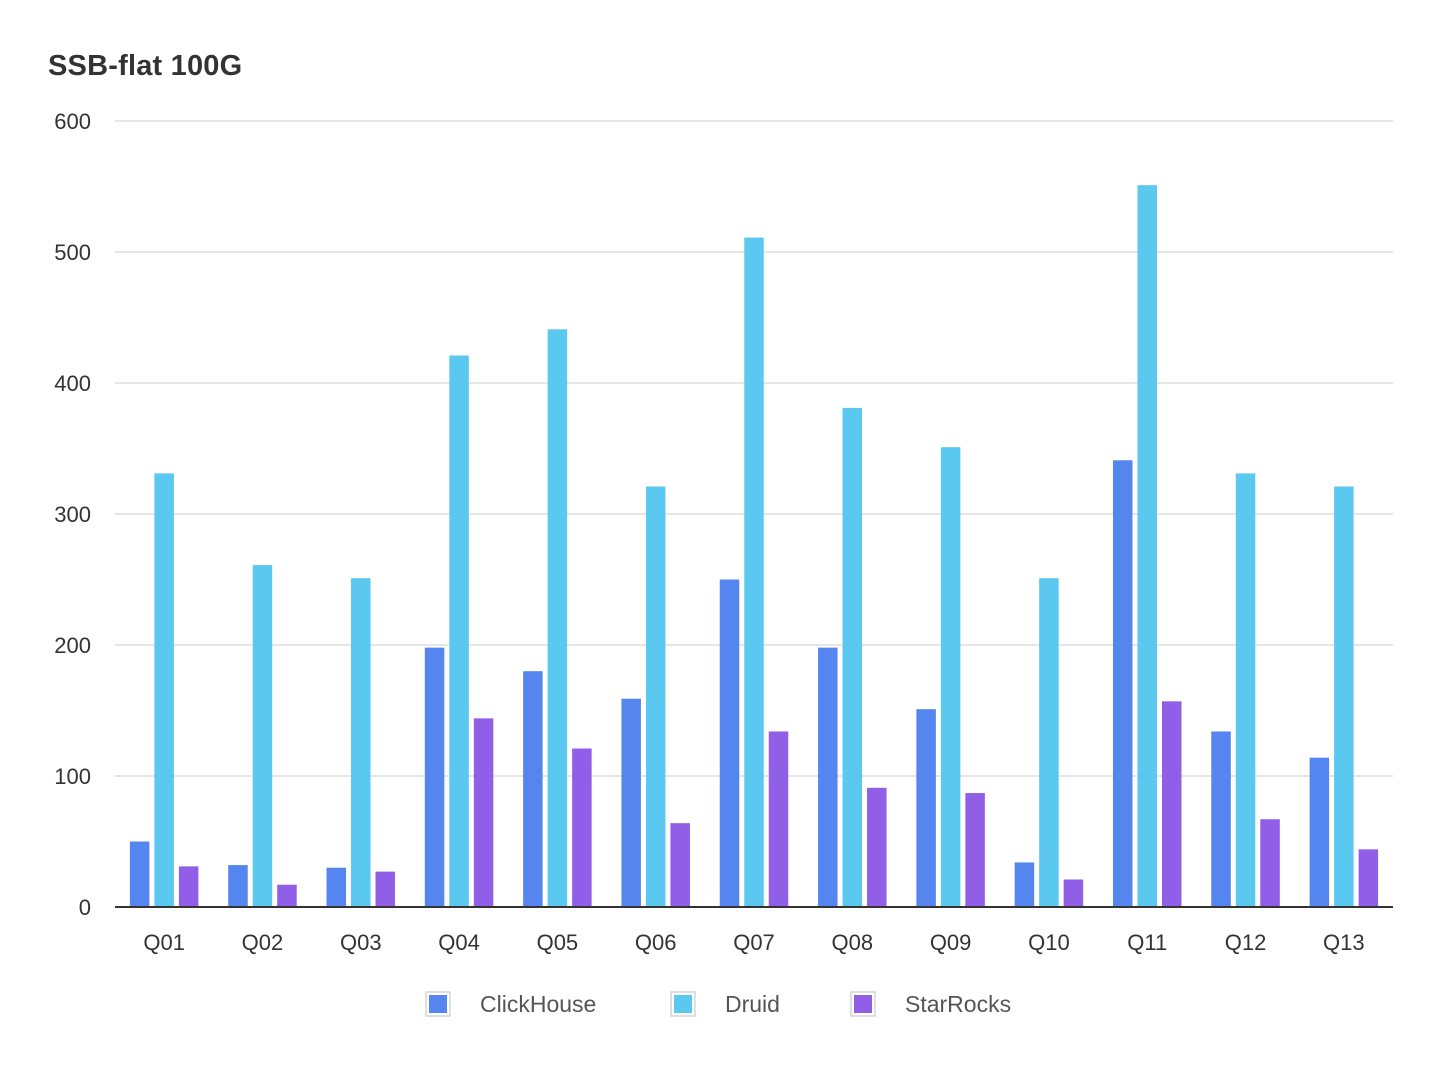 This screenshot has width=1440, height=1086. What do you see at coordinates (361, 742) in the screenshot?
I see `bar-druid-q03` at bounding box center [361, 742].